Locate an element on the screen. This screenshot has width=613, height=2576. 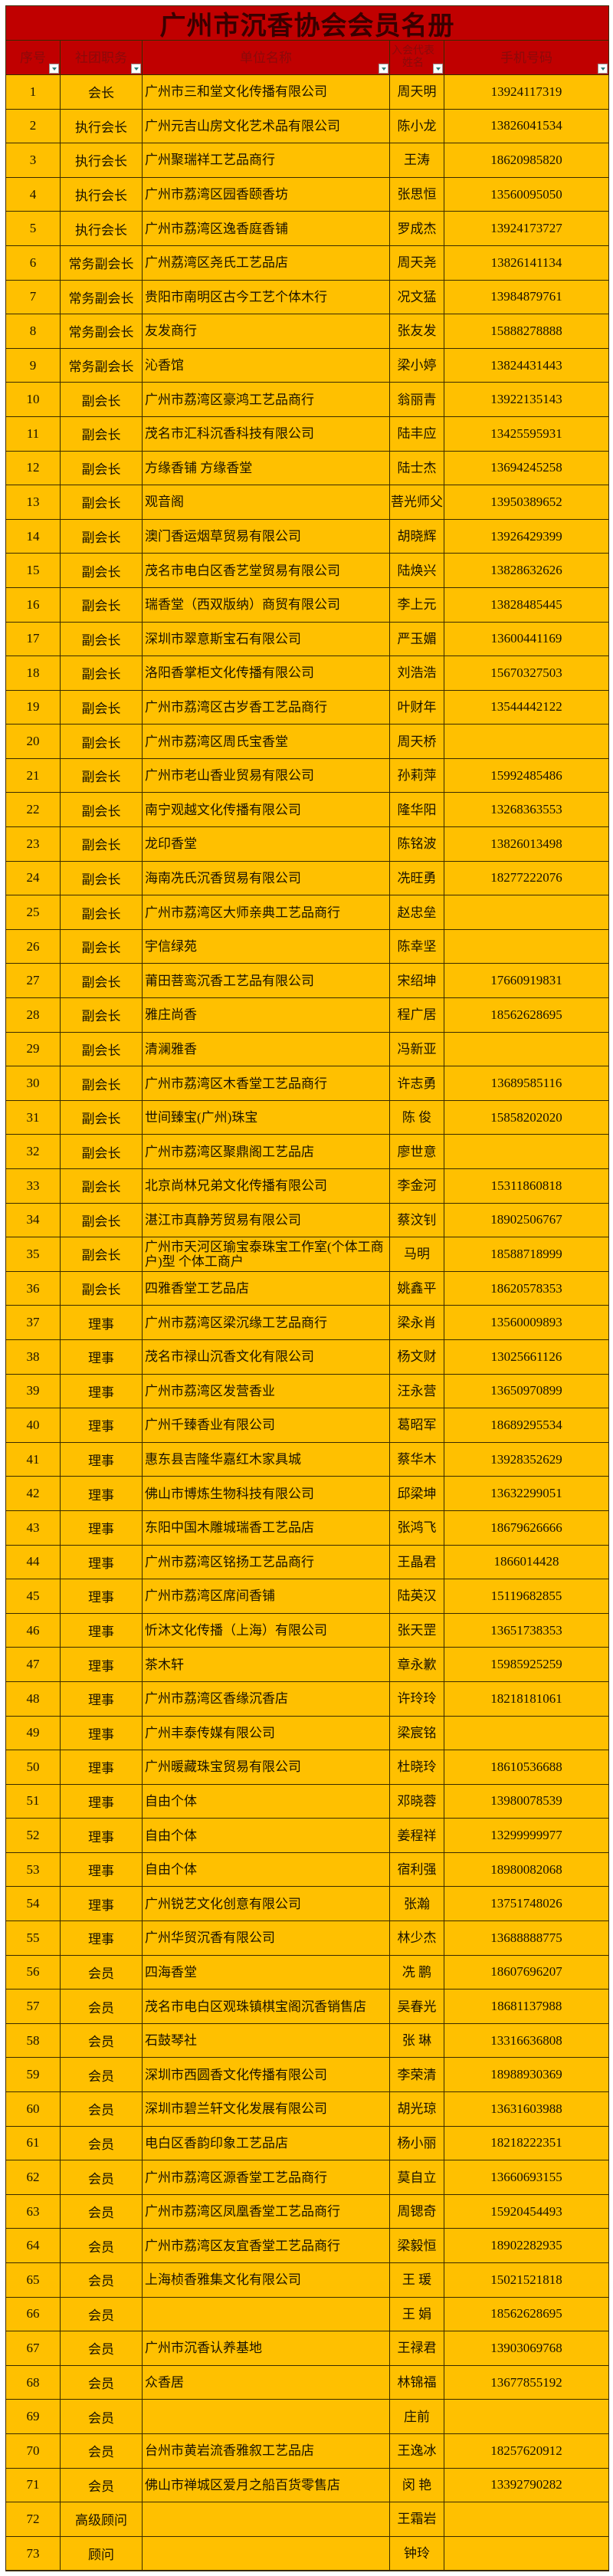
cell-unit: 佛山市博炼生物科技有限公司 is located at coordinates (266, 1494).